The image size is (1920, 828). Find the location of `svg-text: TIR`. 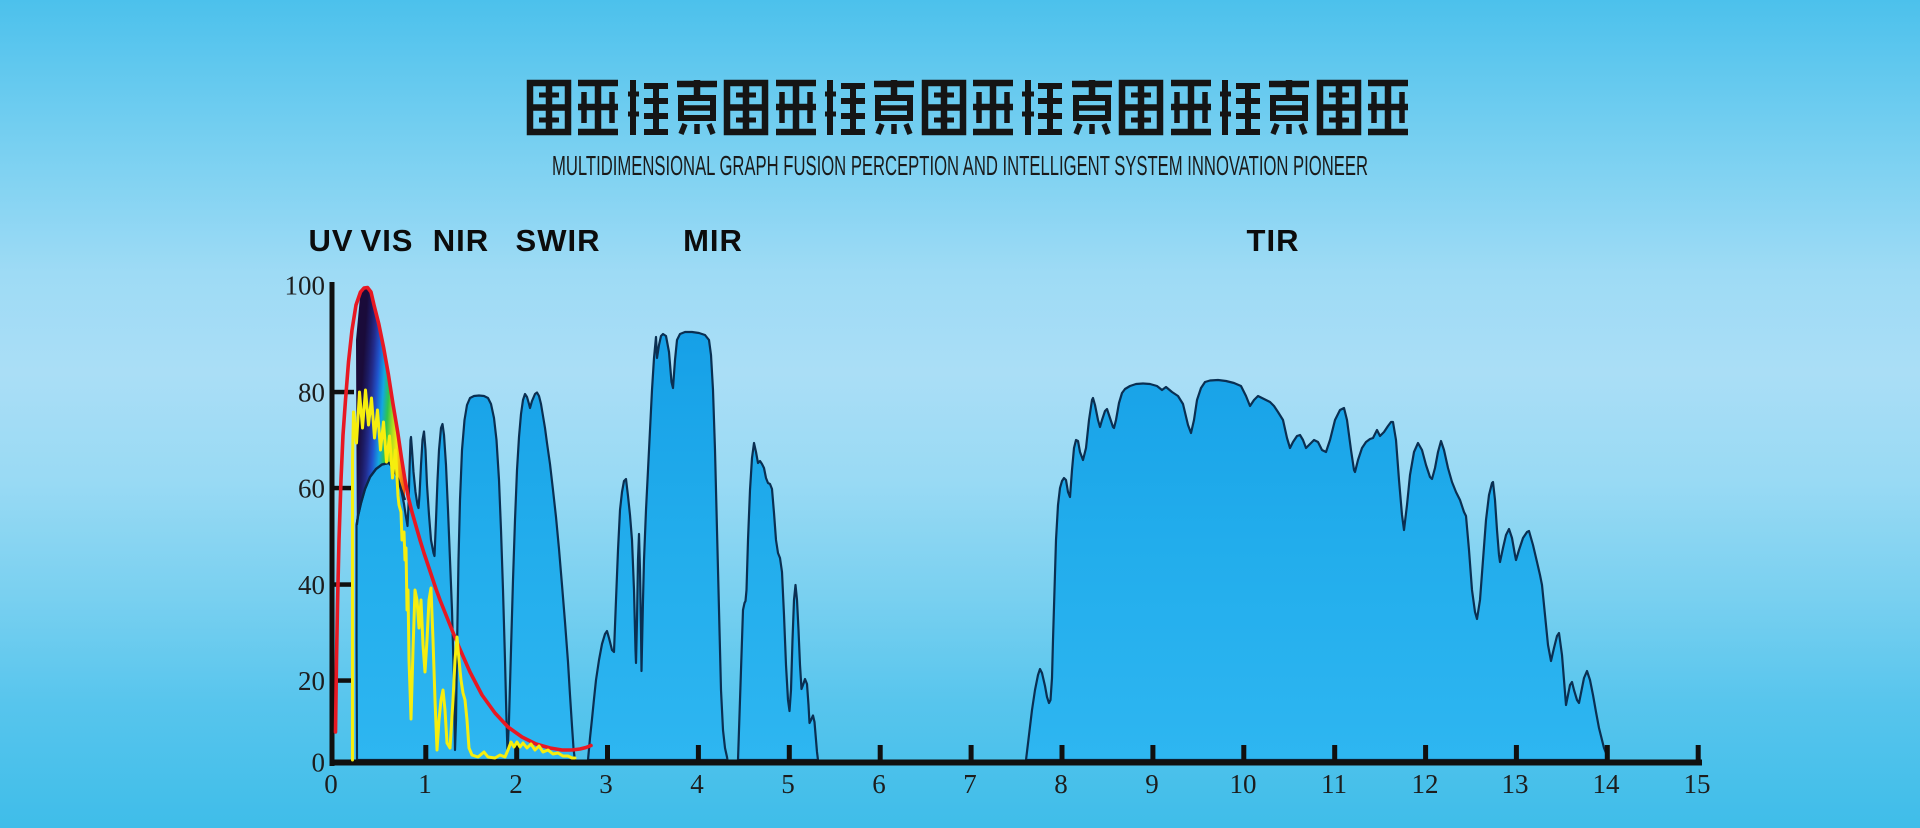

svg-text: TIR is located at coordinates (1273, 240).